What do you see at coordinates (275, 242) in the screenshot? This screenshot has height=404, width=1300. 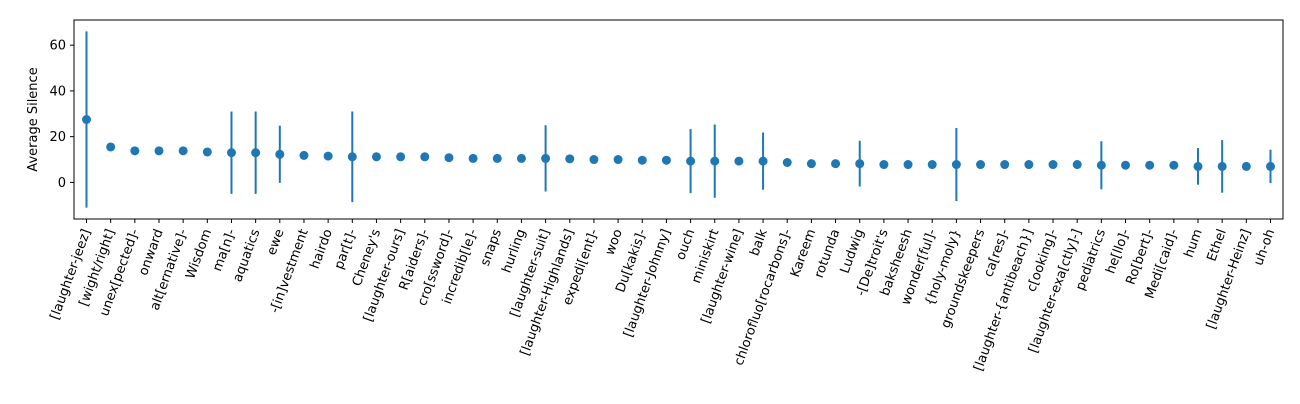 I see `x-tick-label: ewe` at bounding box center [275, 242].